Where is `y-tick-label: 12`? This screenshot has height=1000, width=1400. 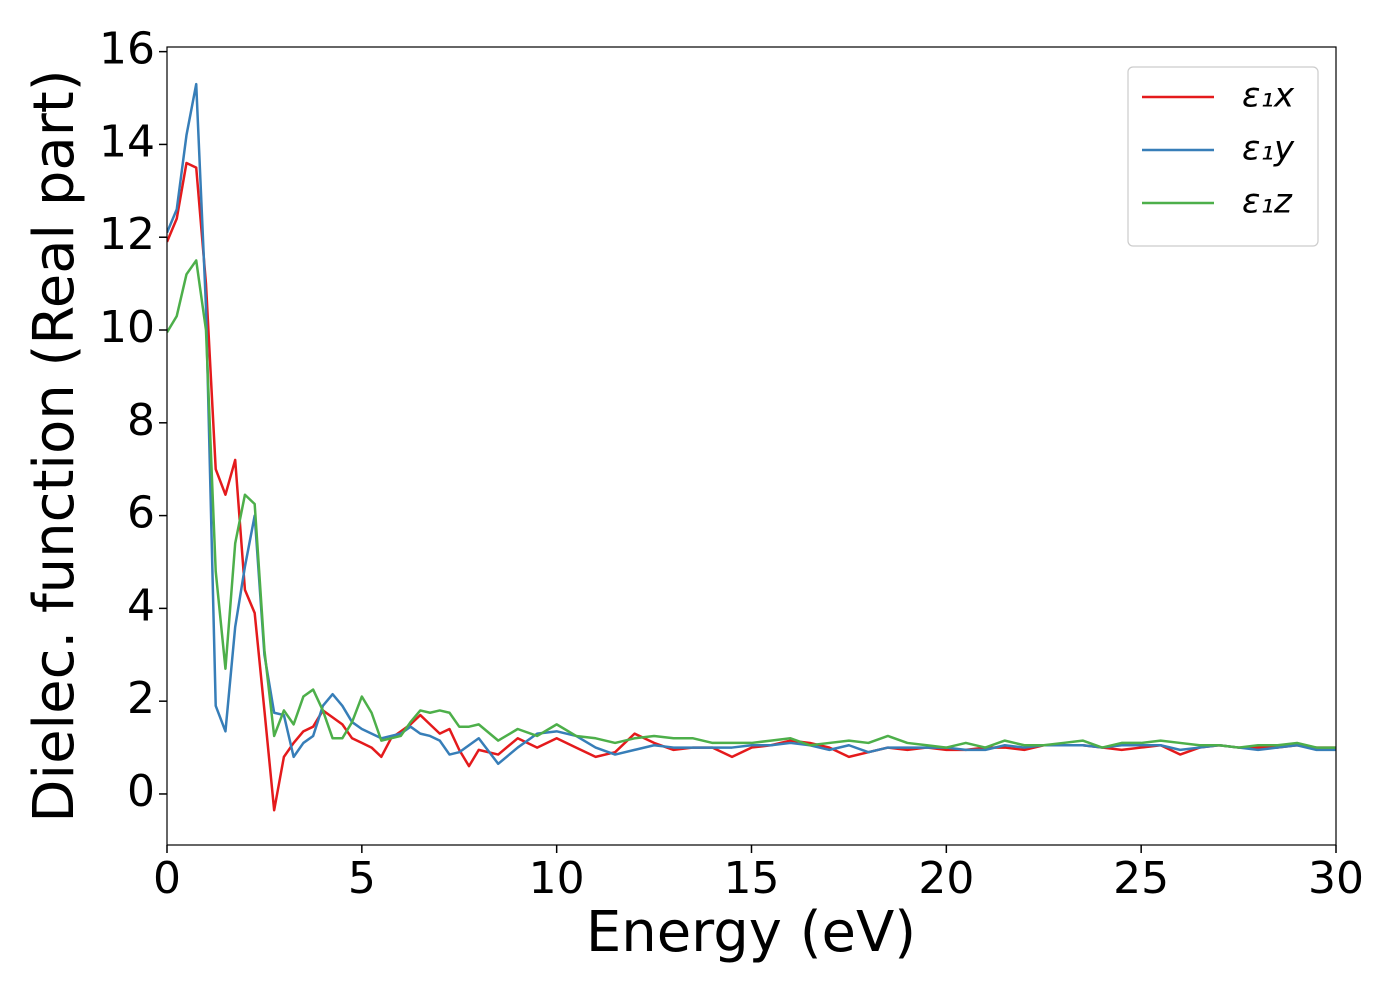 y-tick-label: 12 is located at coordinates (127, 234).